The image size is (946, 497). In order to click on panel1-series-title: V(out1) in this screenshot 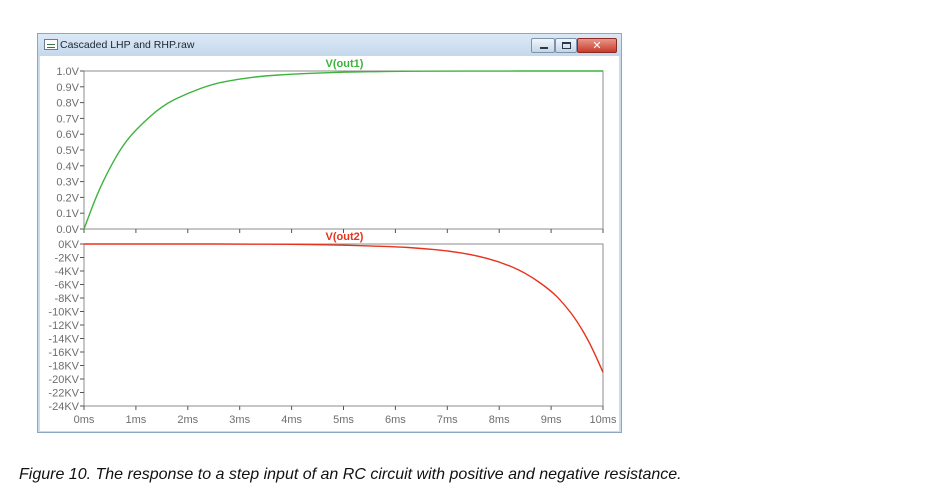, I will do `click(345, 64)`.